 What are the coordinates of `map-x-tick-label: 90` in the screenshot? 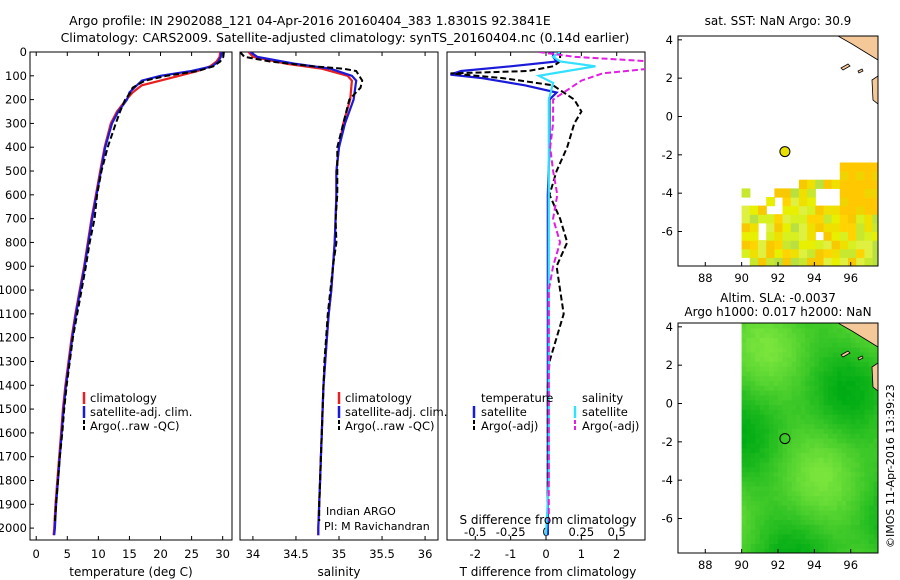 It's located at (741, 565).